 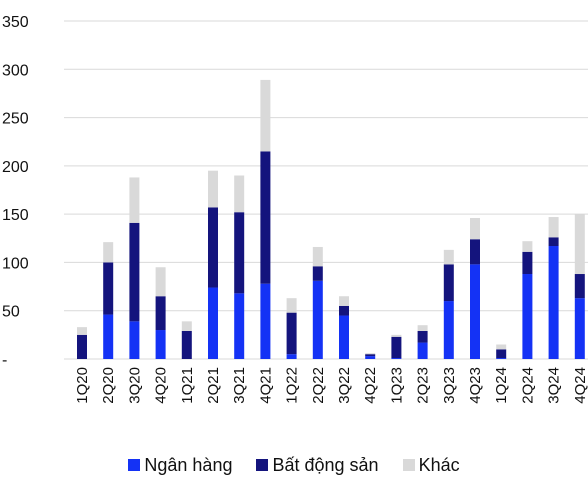 I want to click on legend-swatch-ngan-hang, so click(x=134, y=465).